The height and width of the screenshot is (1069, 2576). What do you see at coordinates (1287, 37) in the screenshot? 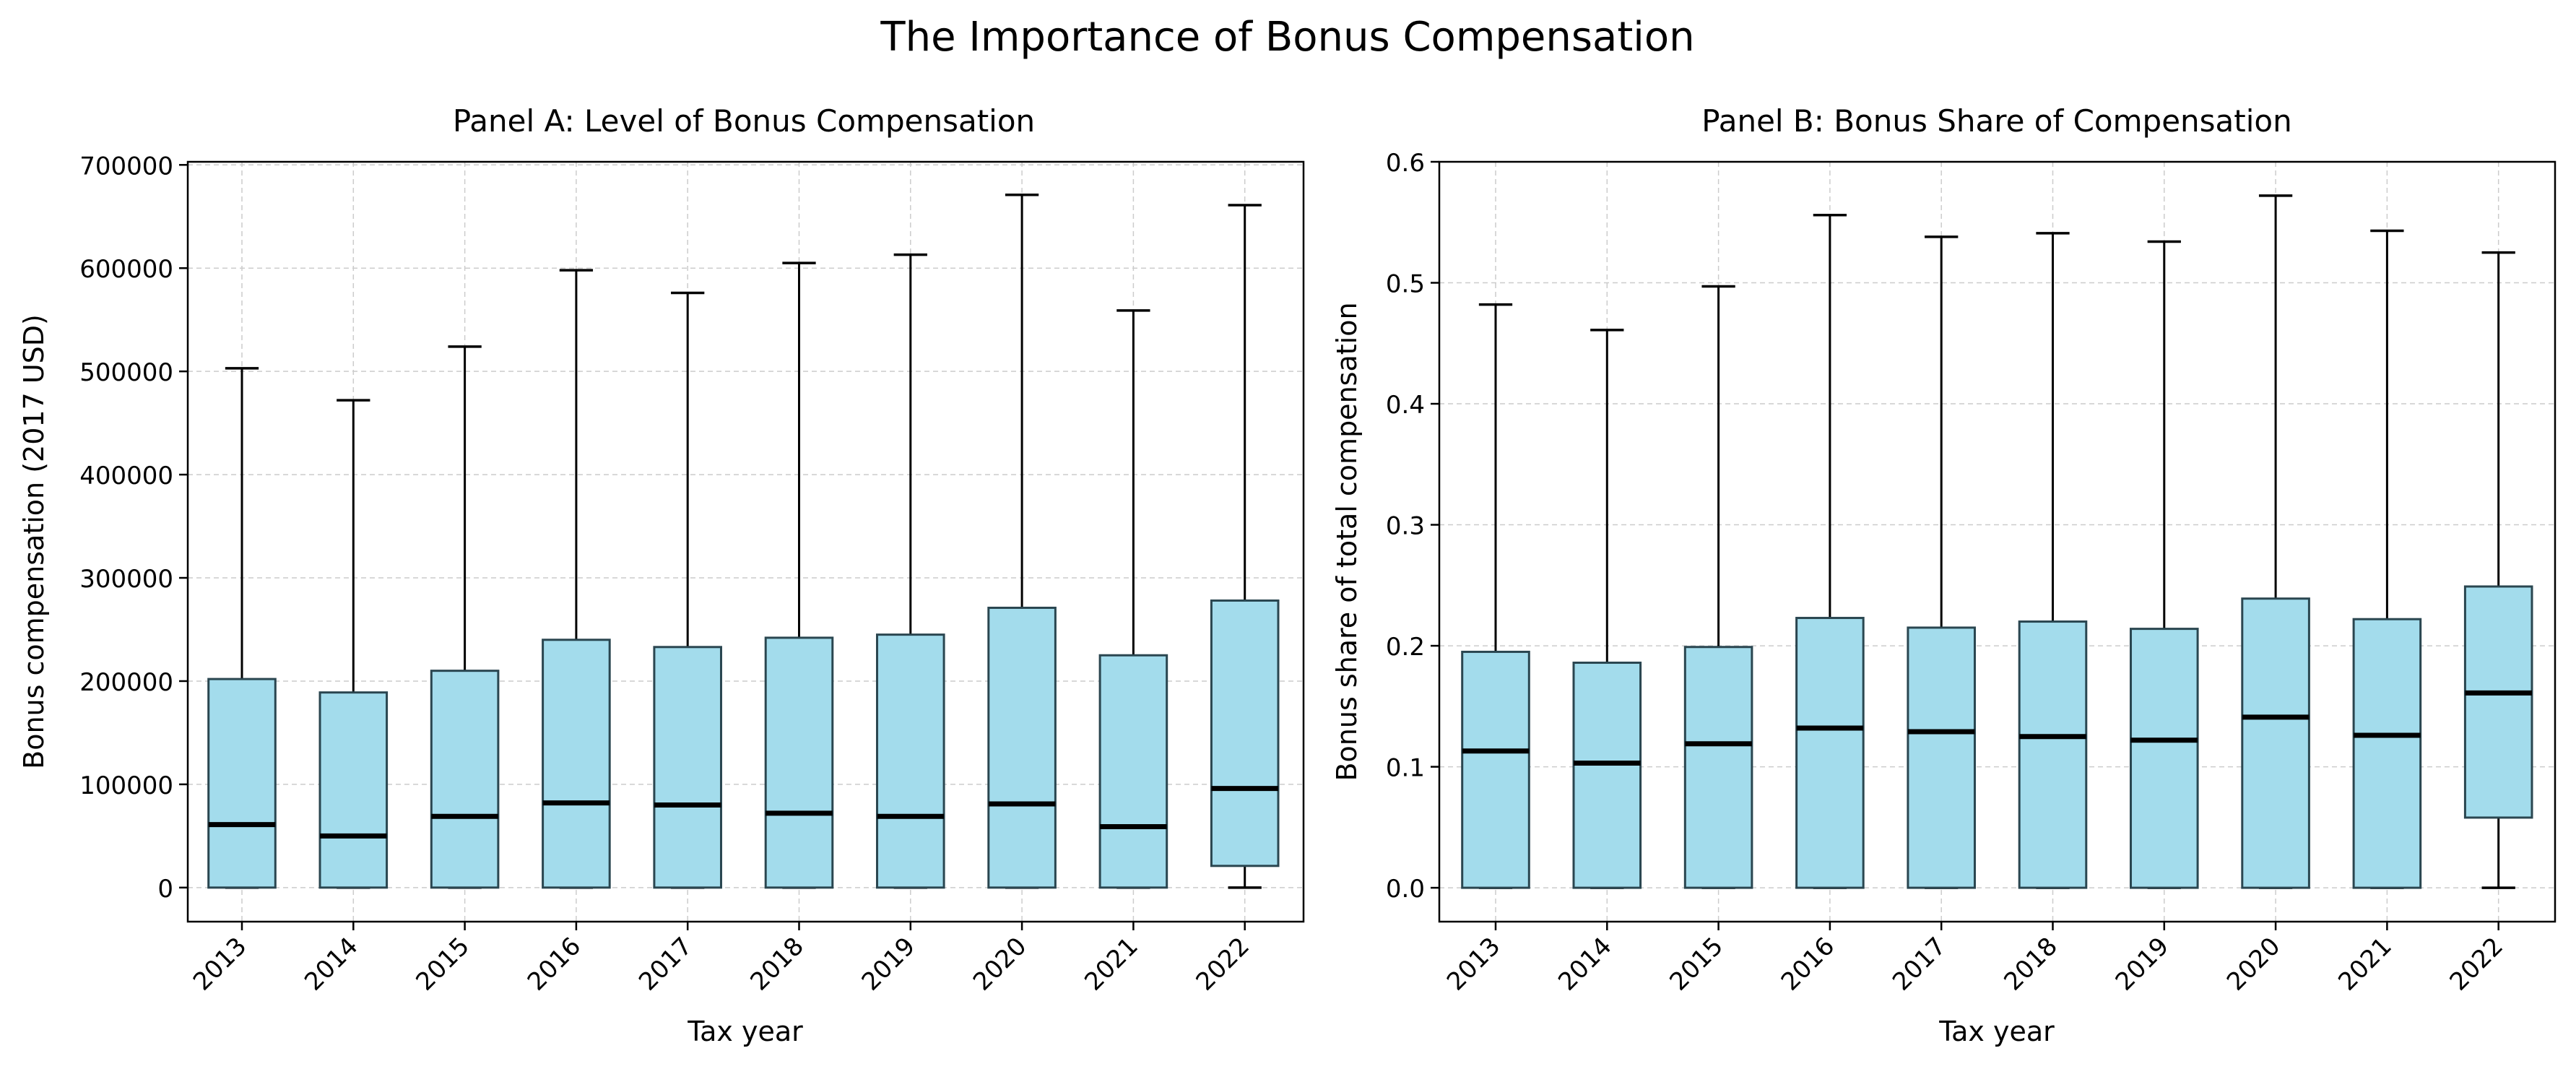
I see `figure-title: The Importance of Bonus Compensation` at bounding box center [1287, 37].